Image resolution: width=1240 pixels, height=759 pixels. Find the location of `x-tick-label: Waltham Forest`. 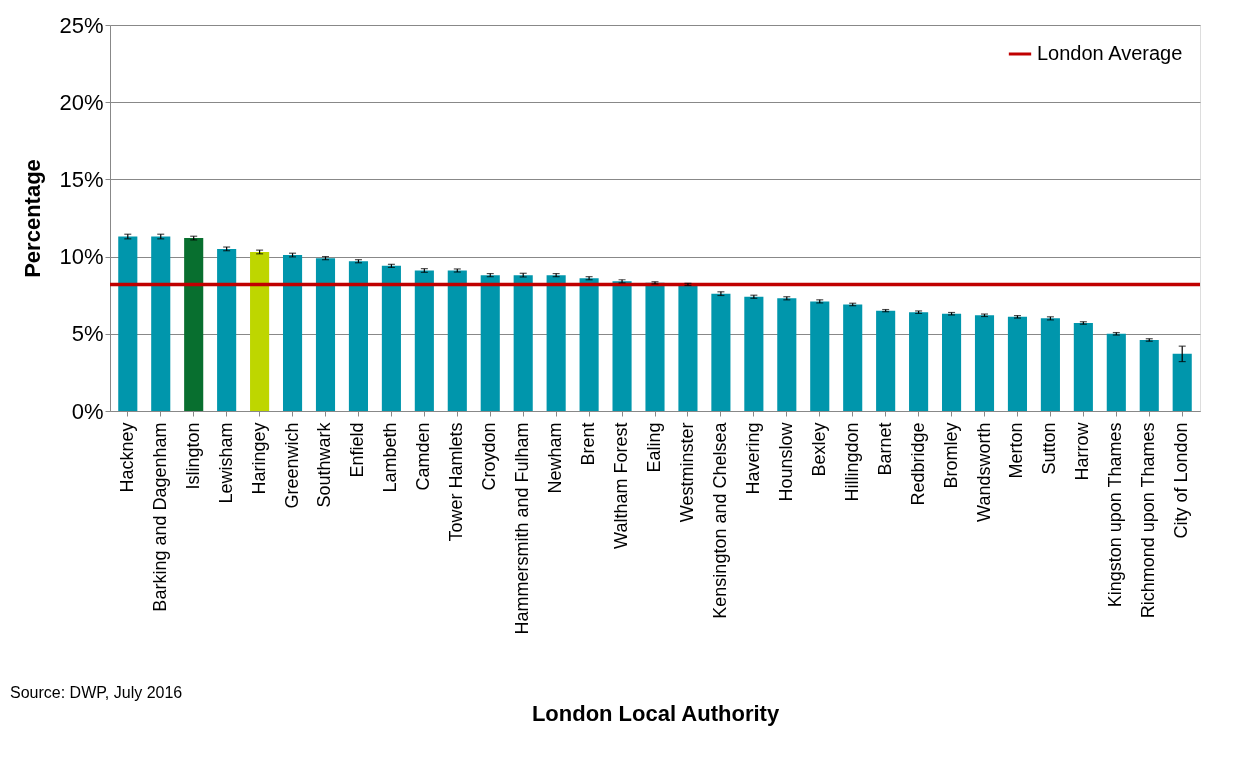

x-tick-label: Waltham Forest is located at coordinates (621, 485).